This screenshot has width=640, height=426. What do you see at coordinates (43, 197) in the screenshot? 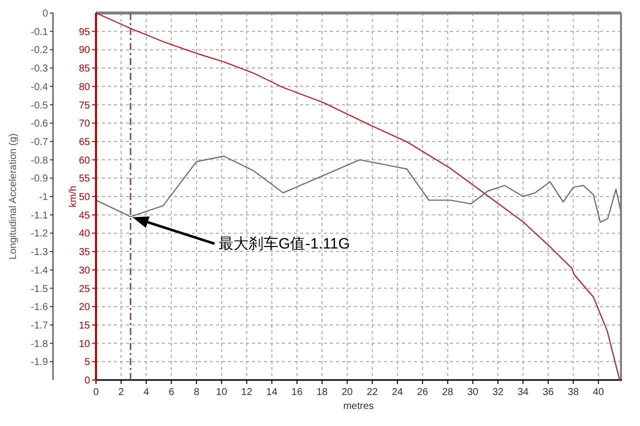
I see `y2-tick-label: -1` at bounding box center [43, 197].